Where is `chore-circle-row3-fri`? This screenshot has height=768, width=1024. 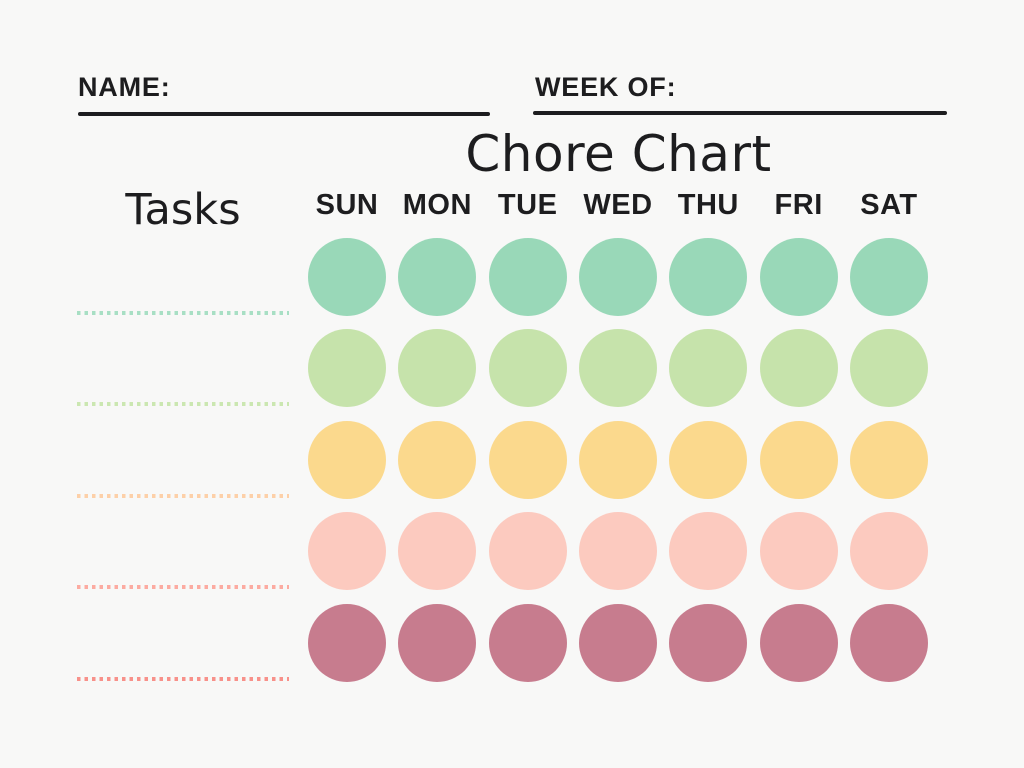
chore-circle-row3-fri is located at coordinates (798, 459).